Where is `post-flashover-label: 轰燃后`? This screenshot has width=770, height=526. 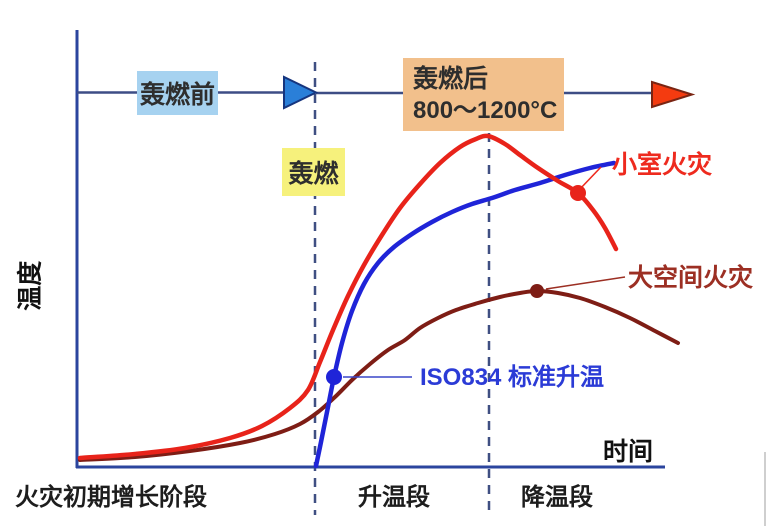 post-flashover-label: 轰燃后 is located at coordinates (451, 78).